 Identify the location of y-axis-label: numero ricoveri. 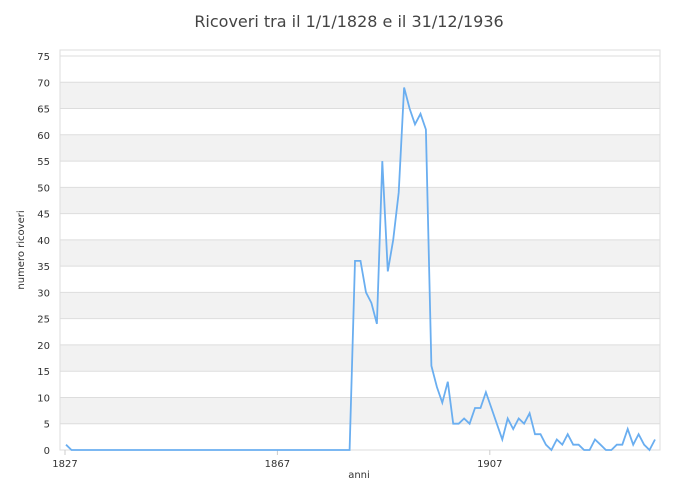
(21, 249).